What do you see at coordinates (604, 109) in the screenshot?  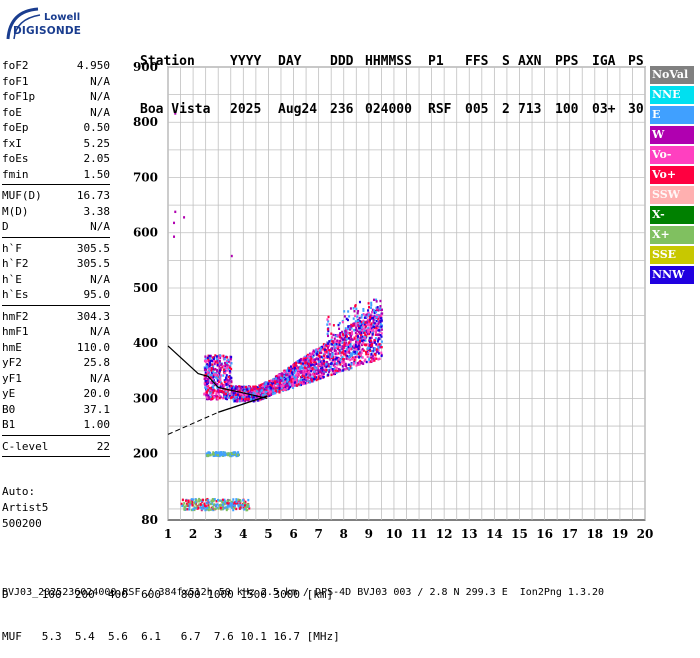 I see `header-value: 03+` at bounding box center [604, 109].